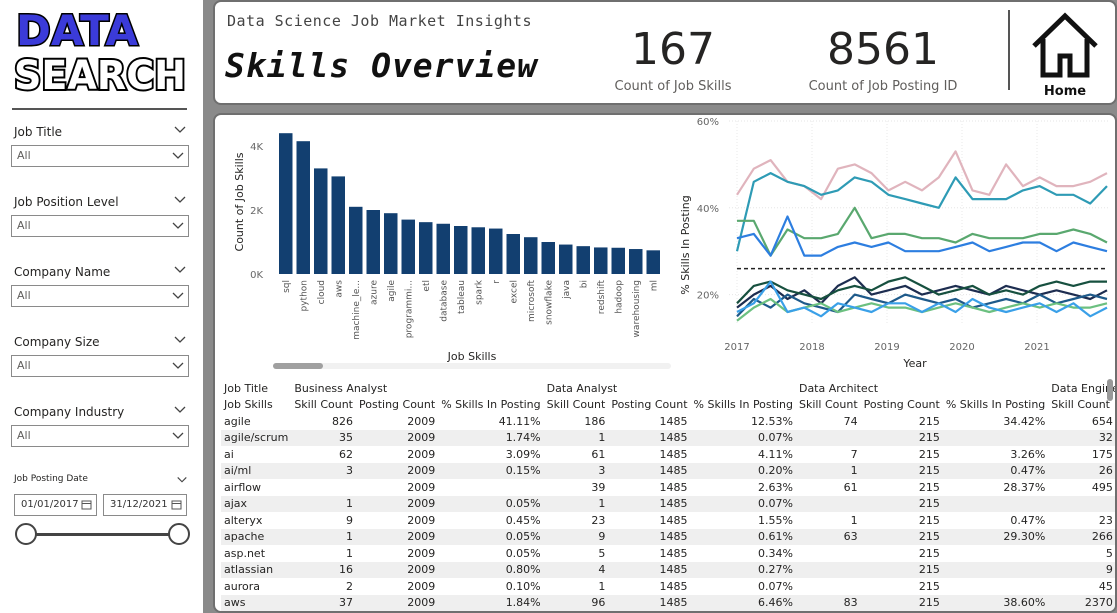 The width and height of the screenshot is (1117, 613). I want to click on y-axis-title: % Skills In Posting, so click(685, 244).